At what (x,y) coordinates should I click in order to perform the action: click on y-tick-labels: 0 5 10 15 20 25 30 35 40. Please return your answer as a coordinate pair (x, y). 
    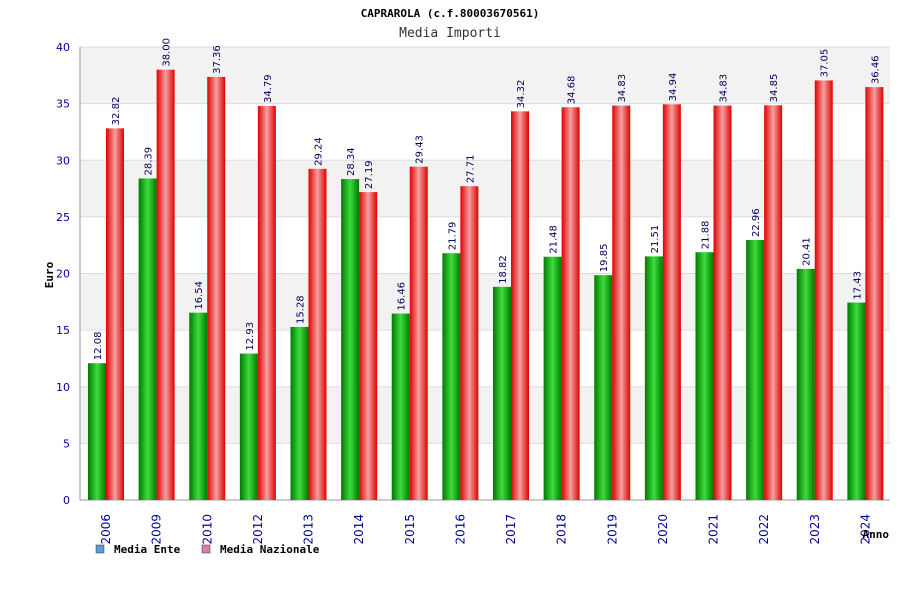
    Looking at the image, I should click on (63, 274).